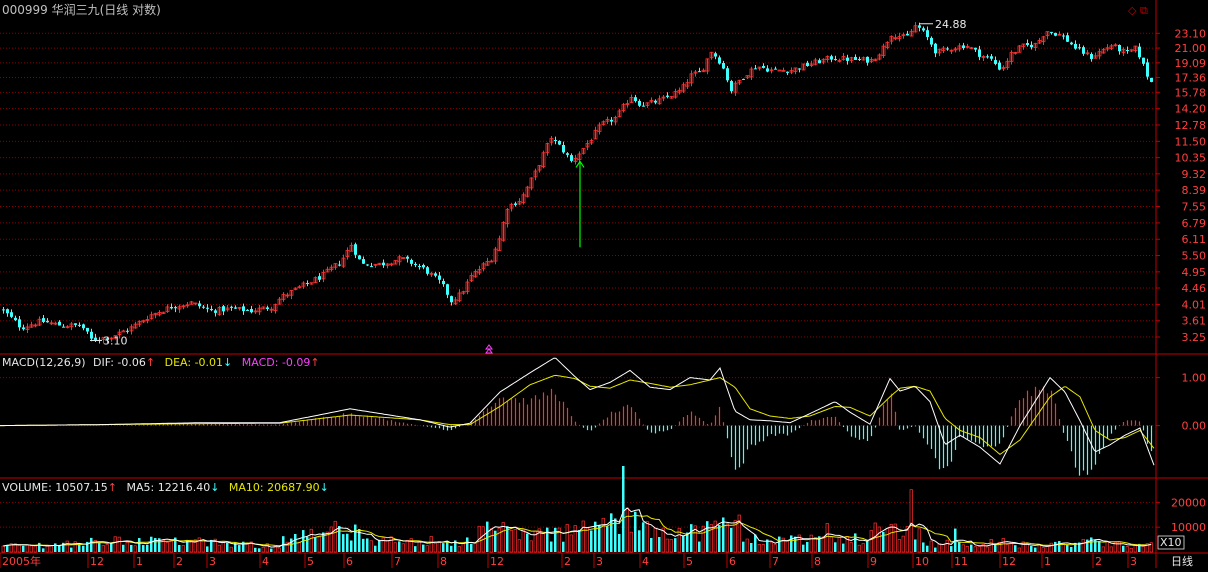 The height and width of the screenshot is (572, 1208). What do you see at coordinates (168, 487) in the screenshot?
I see `ma5-value: MA5: 12216.40` at bounding box center [168, 487].